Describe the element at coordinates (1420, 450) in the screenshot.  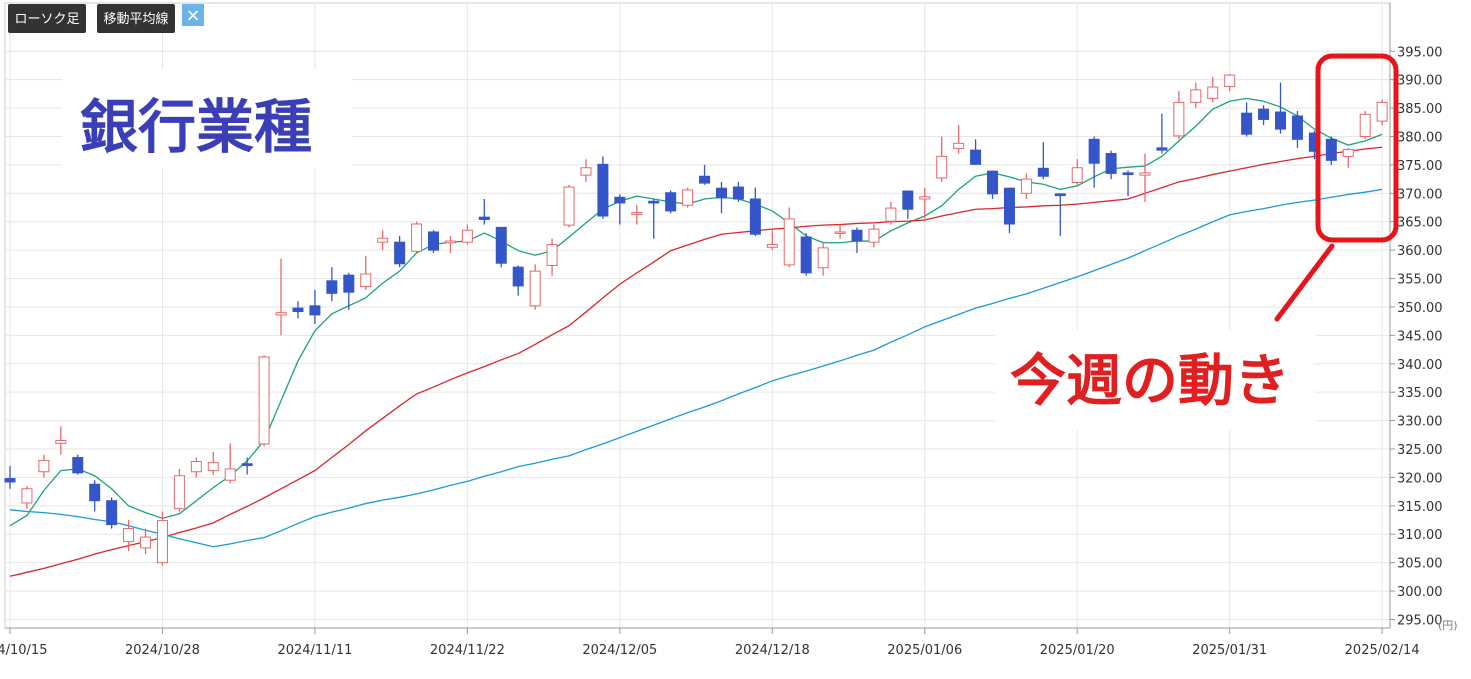
I see `y-tick-label: 325.00` at that location.